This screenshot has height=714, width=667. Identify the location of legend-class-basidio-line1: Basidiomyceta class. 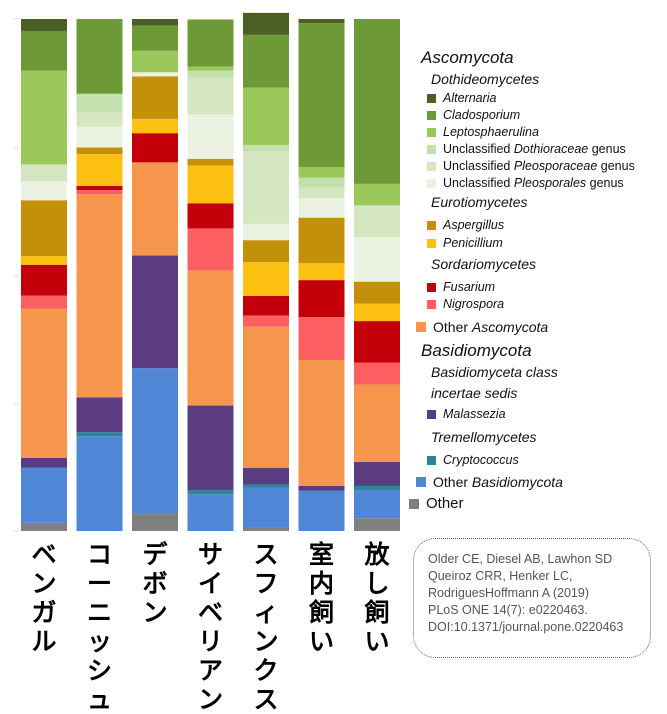
(494, 372).